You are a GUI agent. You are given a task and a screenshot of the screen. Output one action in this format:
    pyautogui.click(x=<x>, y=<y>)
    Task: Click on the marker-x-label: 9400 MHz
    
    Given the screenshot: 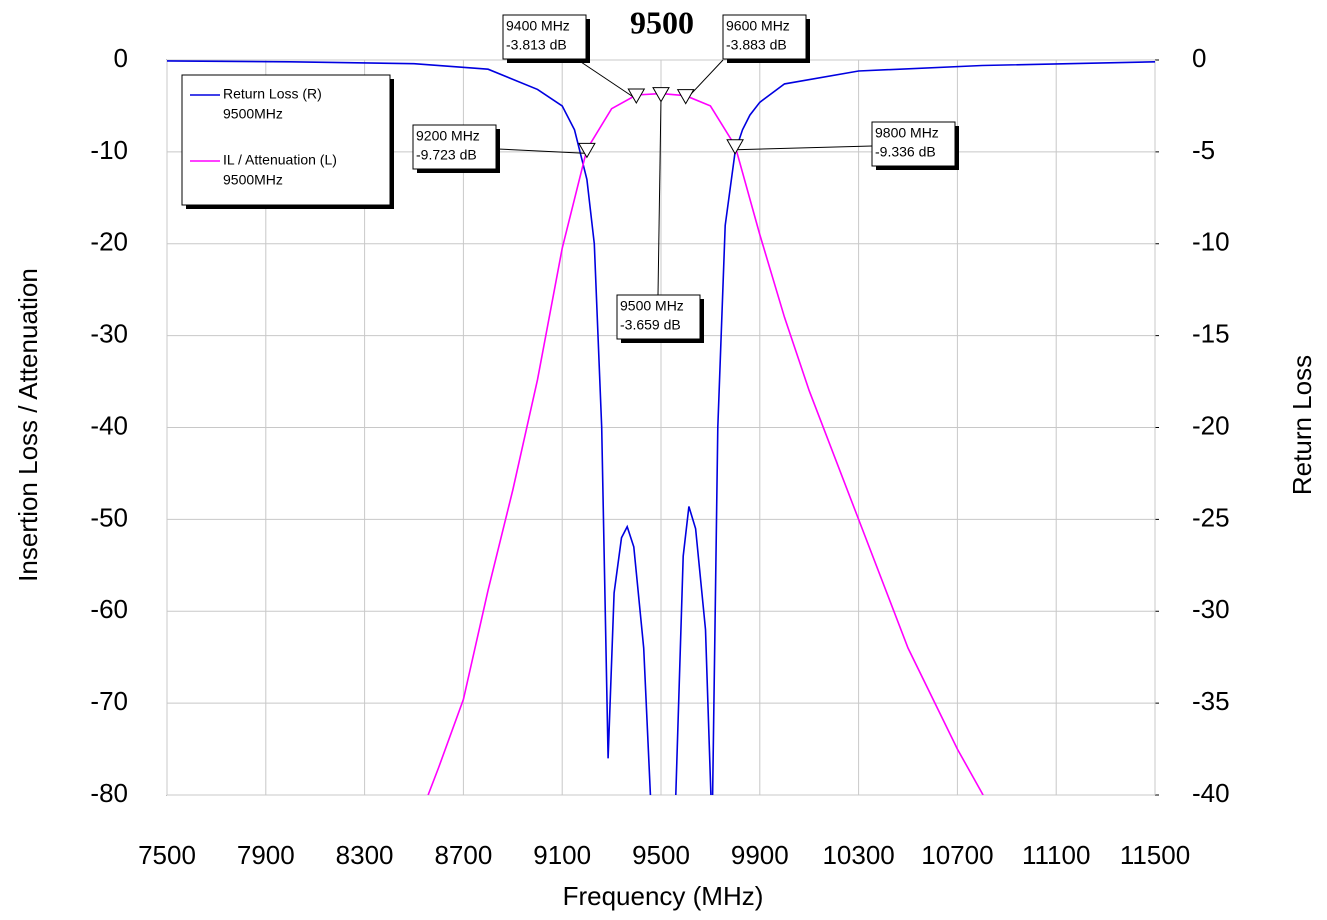 What is the action you would take?
    pyautogui.click(x=538, y=26)
    